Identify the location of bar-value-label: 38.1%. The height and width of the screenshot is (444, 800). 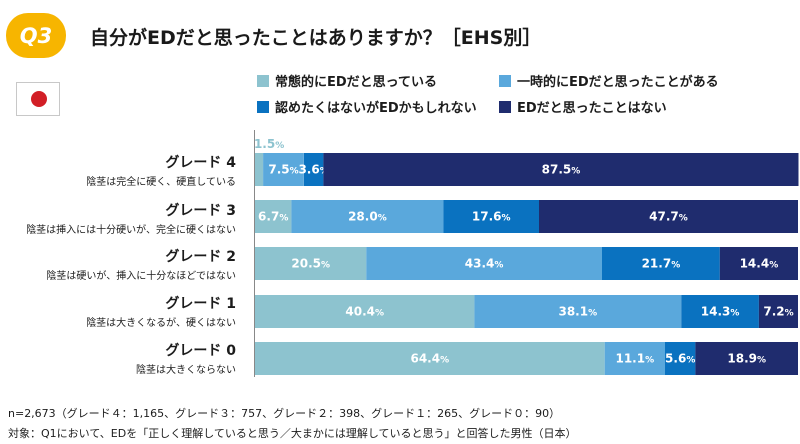
(577, 312).